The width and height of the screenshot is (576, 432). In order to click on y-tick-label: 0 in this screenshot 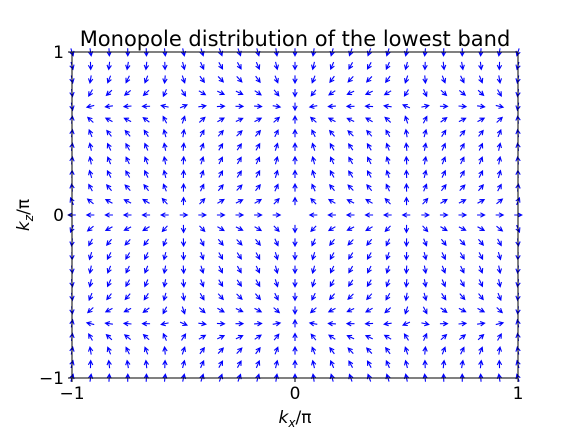, I will do `click(58, 216)`.